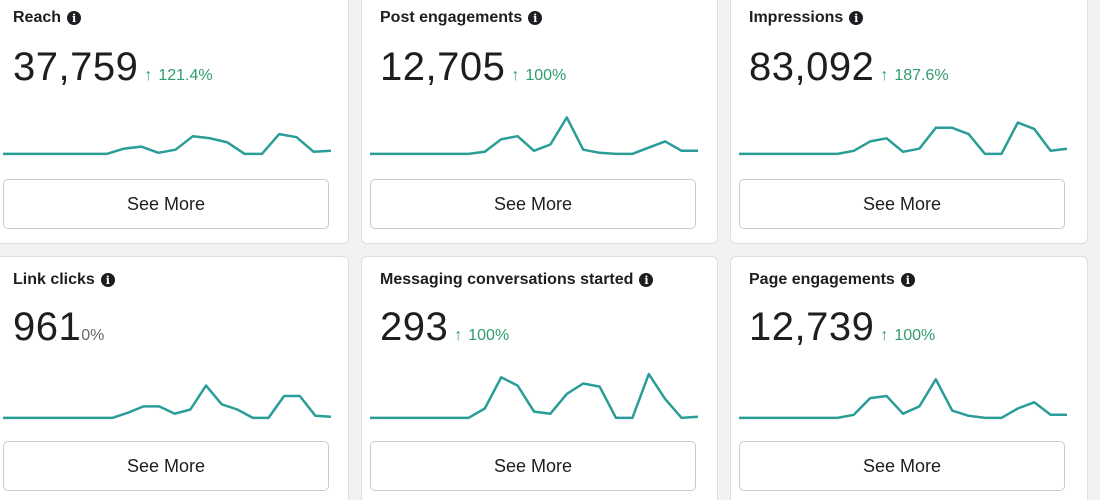  I want to click on card-title-label: Reach, so click(37, 17).